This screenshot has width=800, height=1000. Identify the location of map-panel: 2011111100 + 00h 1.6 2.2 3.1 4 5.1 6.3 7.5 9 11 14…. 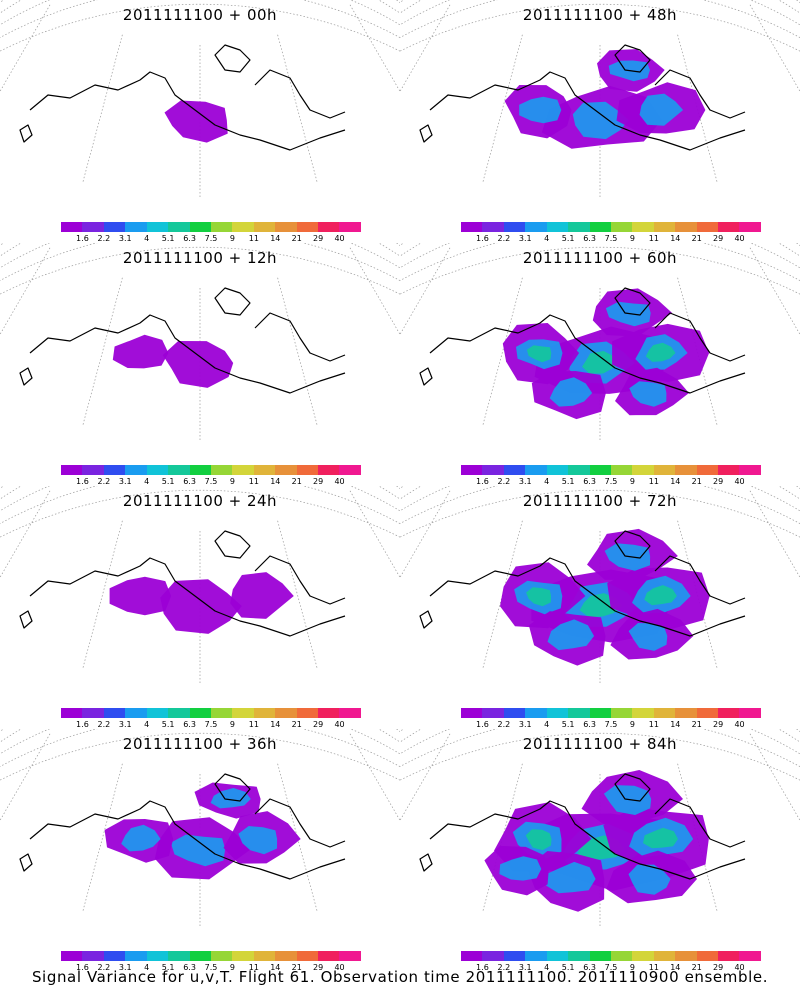
(200, 121).